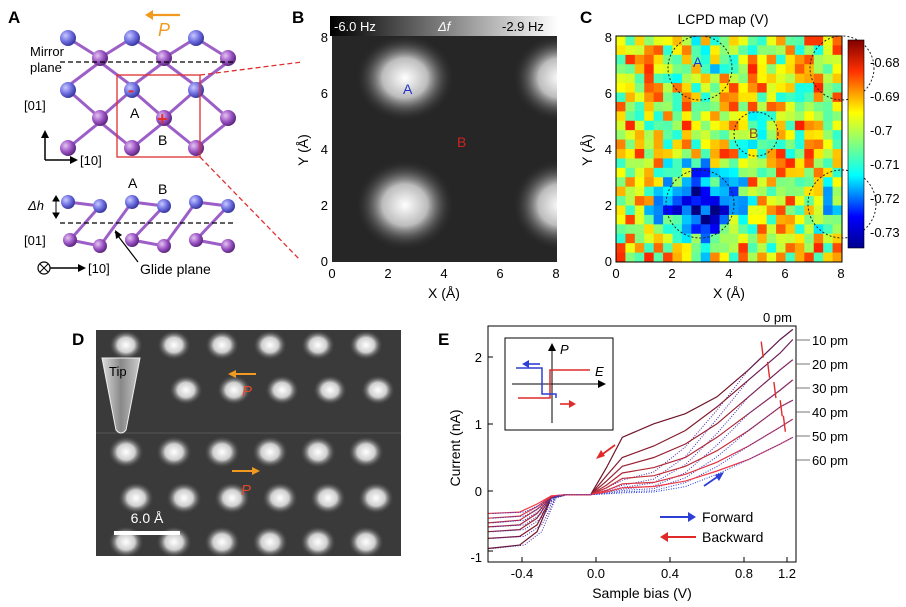 Image resolution: width=906 pixels, height=607 pixels. I want to click on e-legend: Forward Backward, so click(711, 527).